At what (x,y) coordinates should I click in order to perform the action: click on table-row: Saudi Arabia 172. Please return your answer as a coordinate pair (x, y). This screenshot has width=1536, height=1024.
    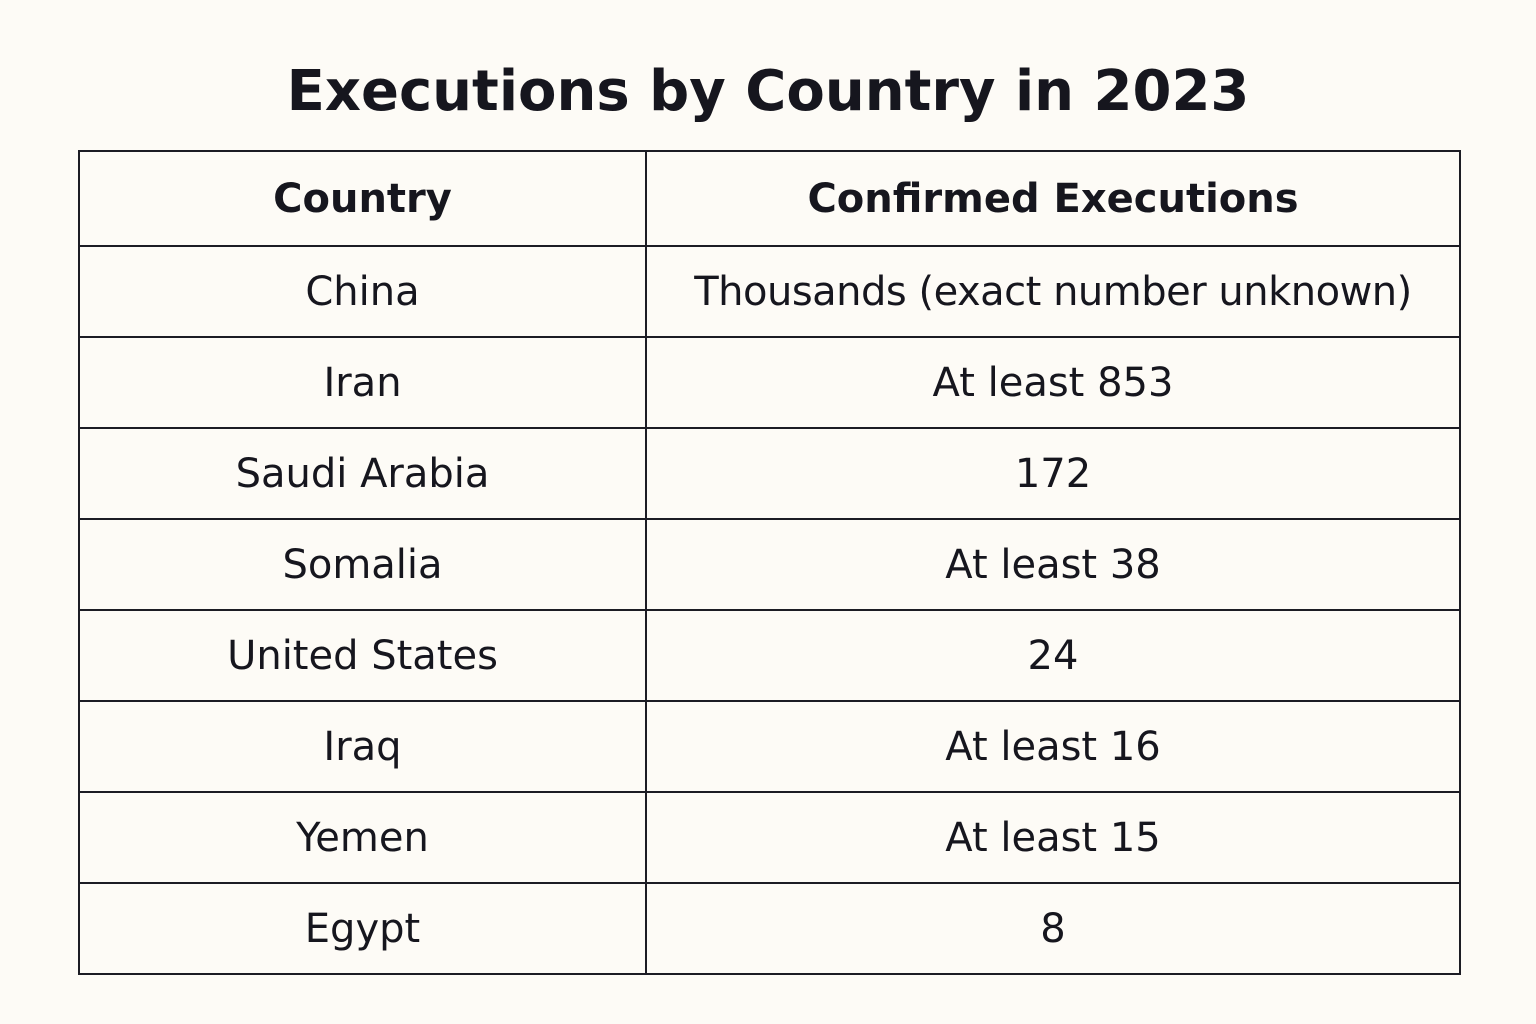
    Looking at the image, I should click on (769, 473).